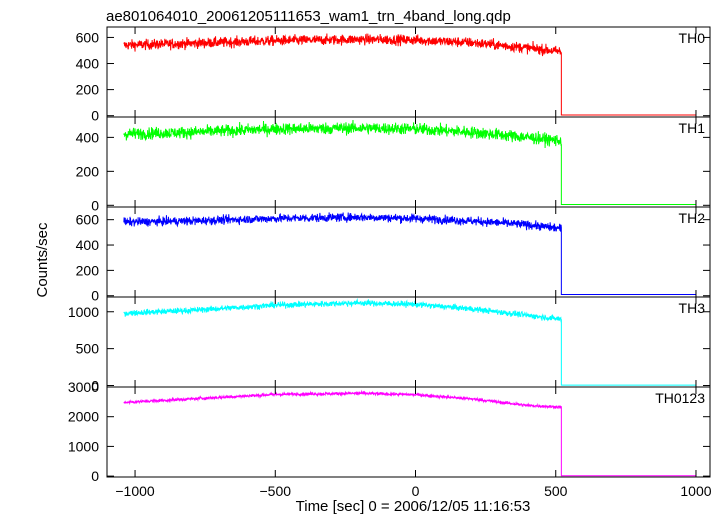 The image size is (719, 516). Describe the element at coordinates (695, 491) in the screenshot. I see `x-tick-label: 1000` at that location.